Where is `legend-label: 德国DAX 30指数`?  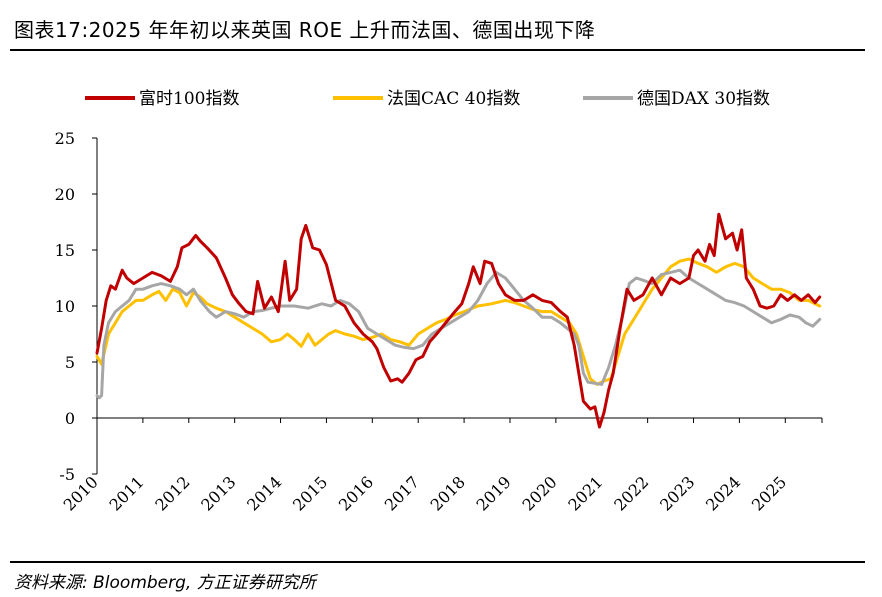 legend-label: 德国DAX 30指数 is located at coordinates (703, 99).